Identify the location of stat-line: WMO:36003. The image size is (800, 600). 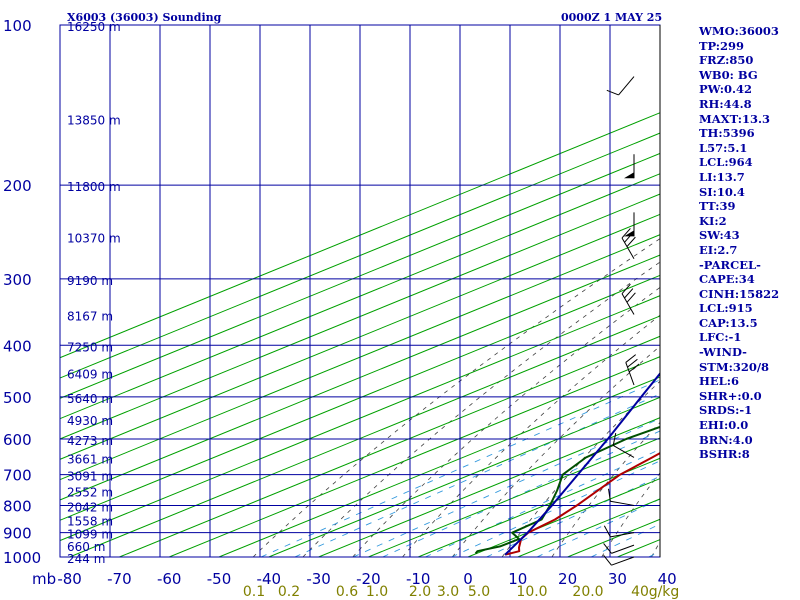
(739, 31).